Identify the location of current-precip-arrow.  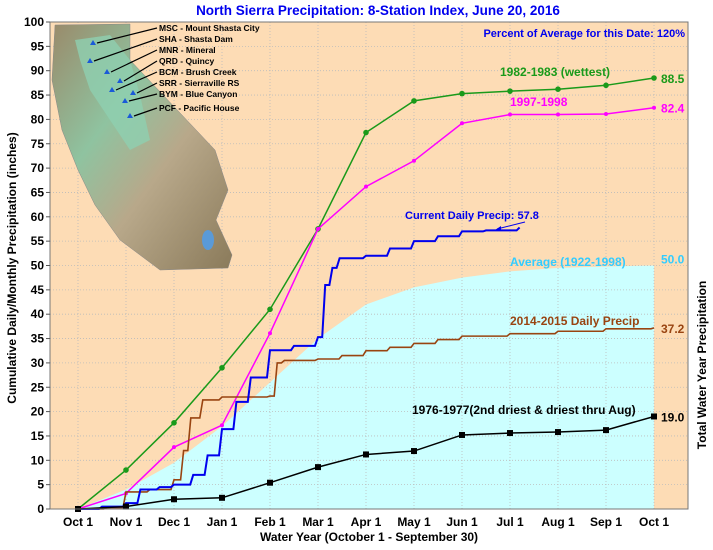
(511, 225).